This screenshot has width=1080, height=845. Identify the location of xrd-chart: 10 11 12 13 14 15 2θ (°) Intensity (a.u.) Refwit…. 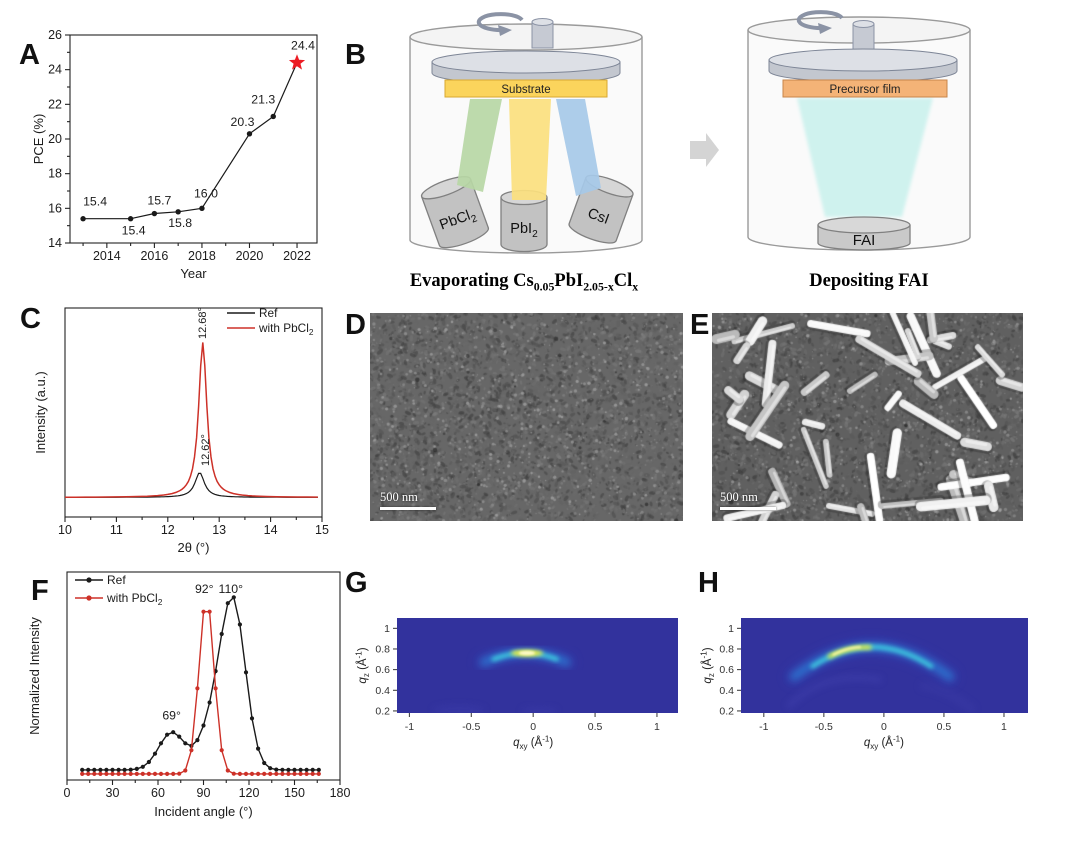
(181, 430).